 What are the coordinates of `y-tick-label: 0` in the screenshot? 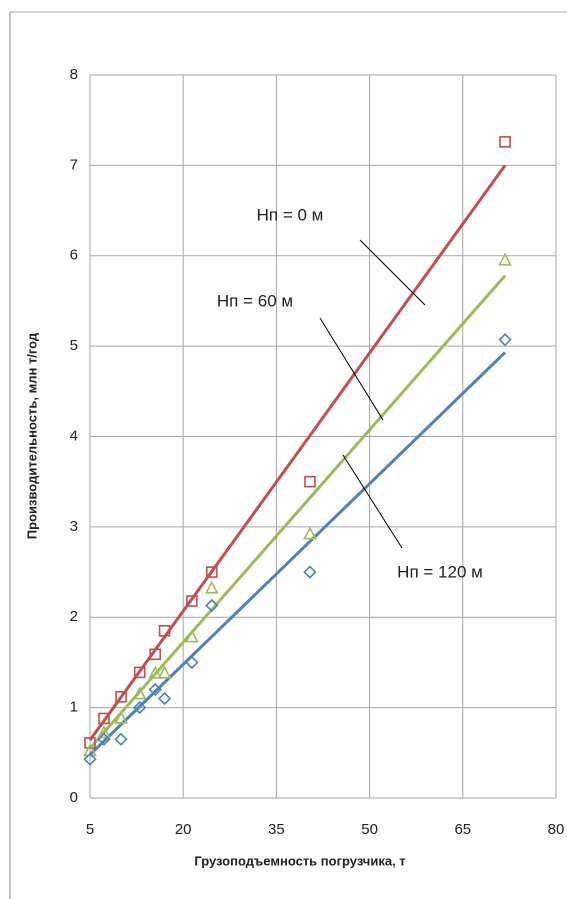 It's located at (74, 797).